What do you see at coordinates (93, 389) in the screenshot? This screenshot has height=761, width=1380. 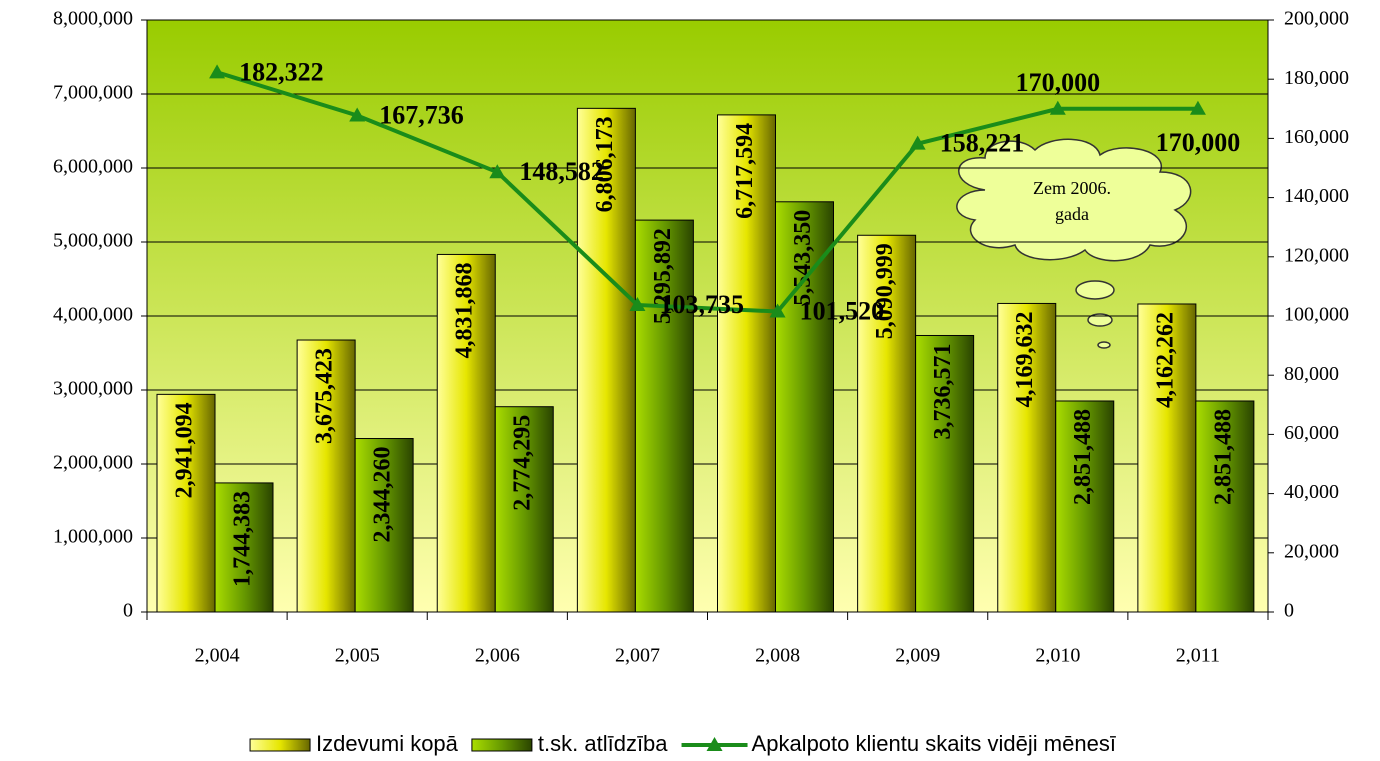 I see `y-tick-label: 3,000,000` at bounding box center [93, 389].